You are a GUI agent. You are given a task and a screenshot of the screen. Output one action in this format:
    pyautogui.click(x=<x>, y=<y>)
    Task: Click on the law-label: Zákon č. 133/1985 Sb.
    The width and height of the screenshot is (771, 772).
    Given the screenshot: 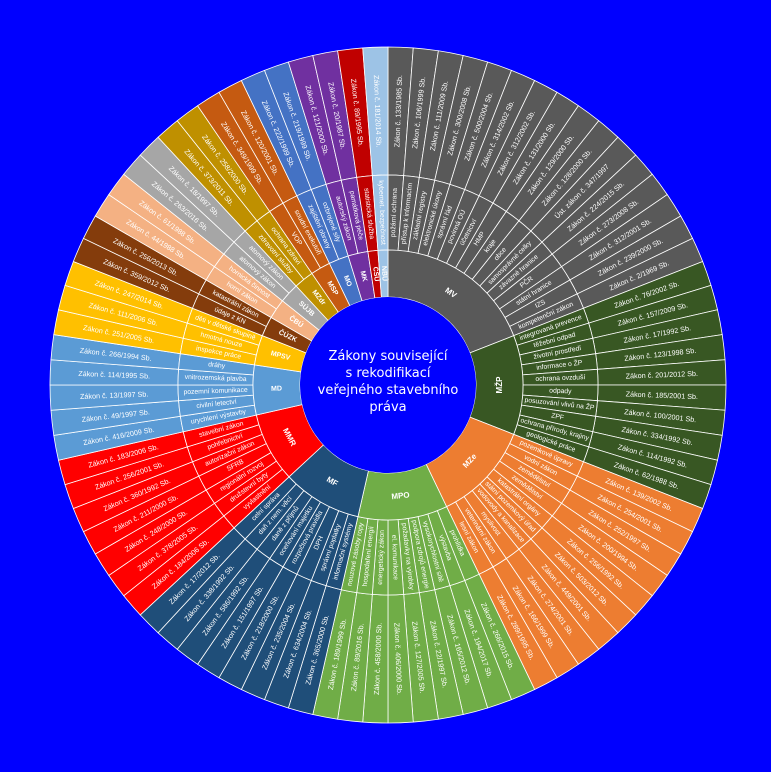 What is the action you would take?
    pyautogui.click(x=398, y=111)
    